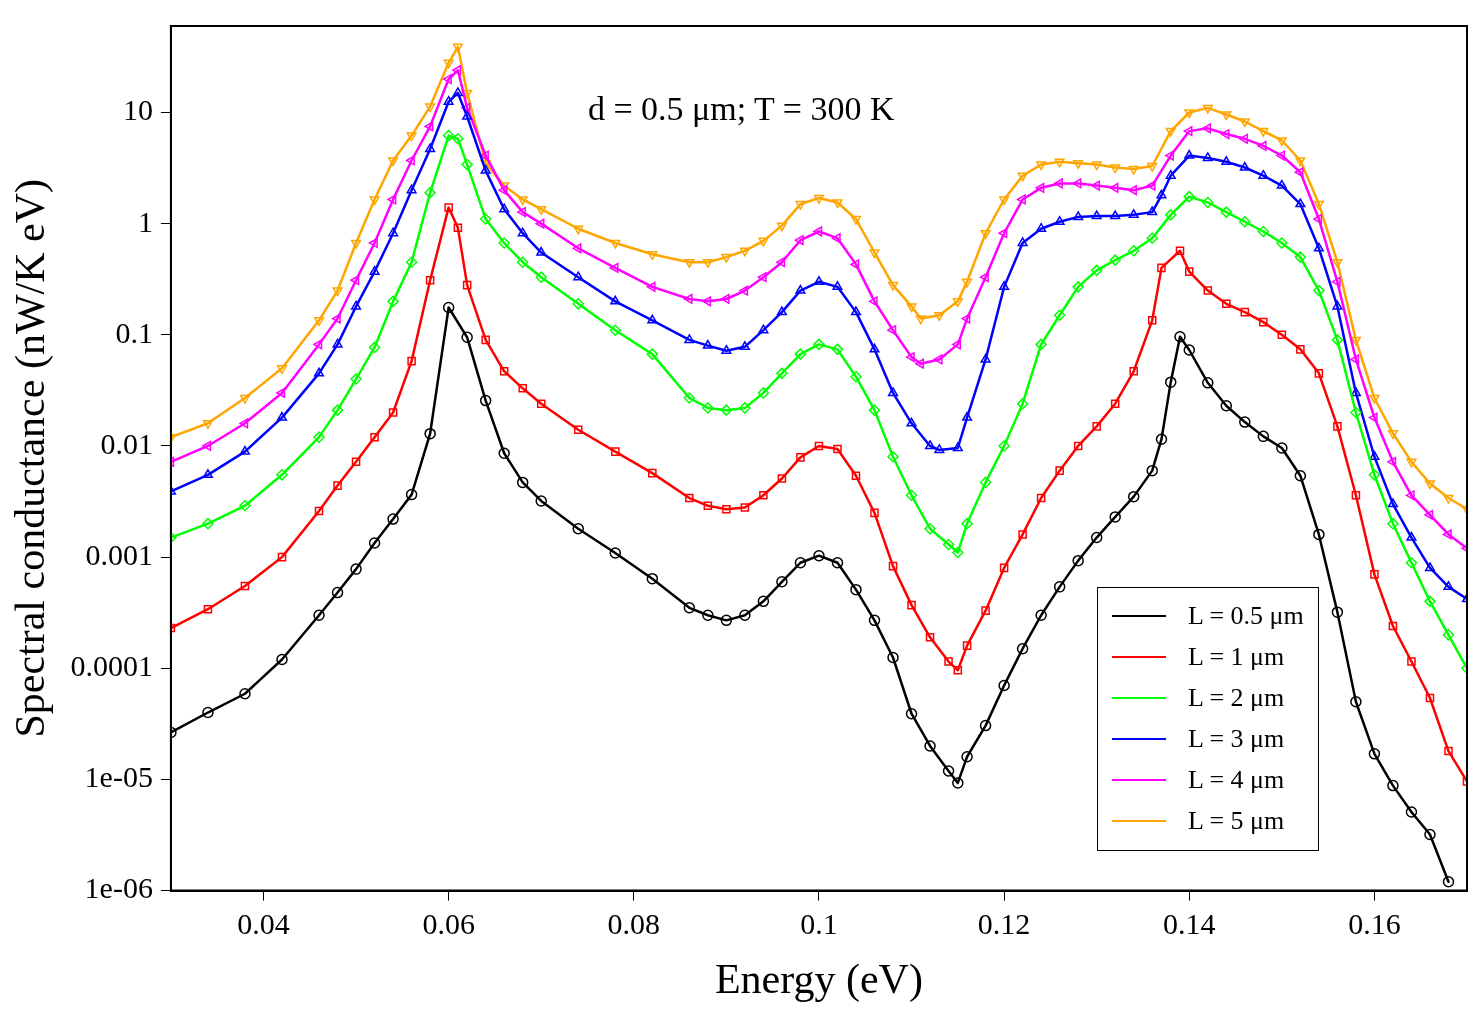 Image resolution: width=1483 pixels, height=1019 pixels. What do you see at coordinates (111, 666) in the screenshot?
I see `y-tick-label: 0.0001` at bounding box center [111, 666].